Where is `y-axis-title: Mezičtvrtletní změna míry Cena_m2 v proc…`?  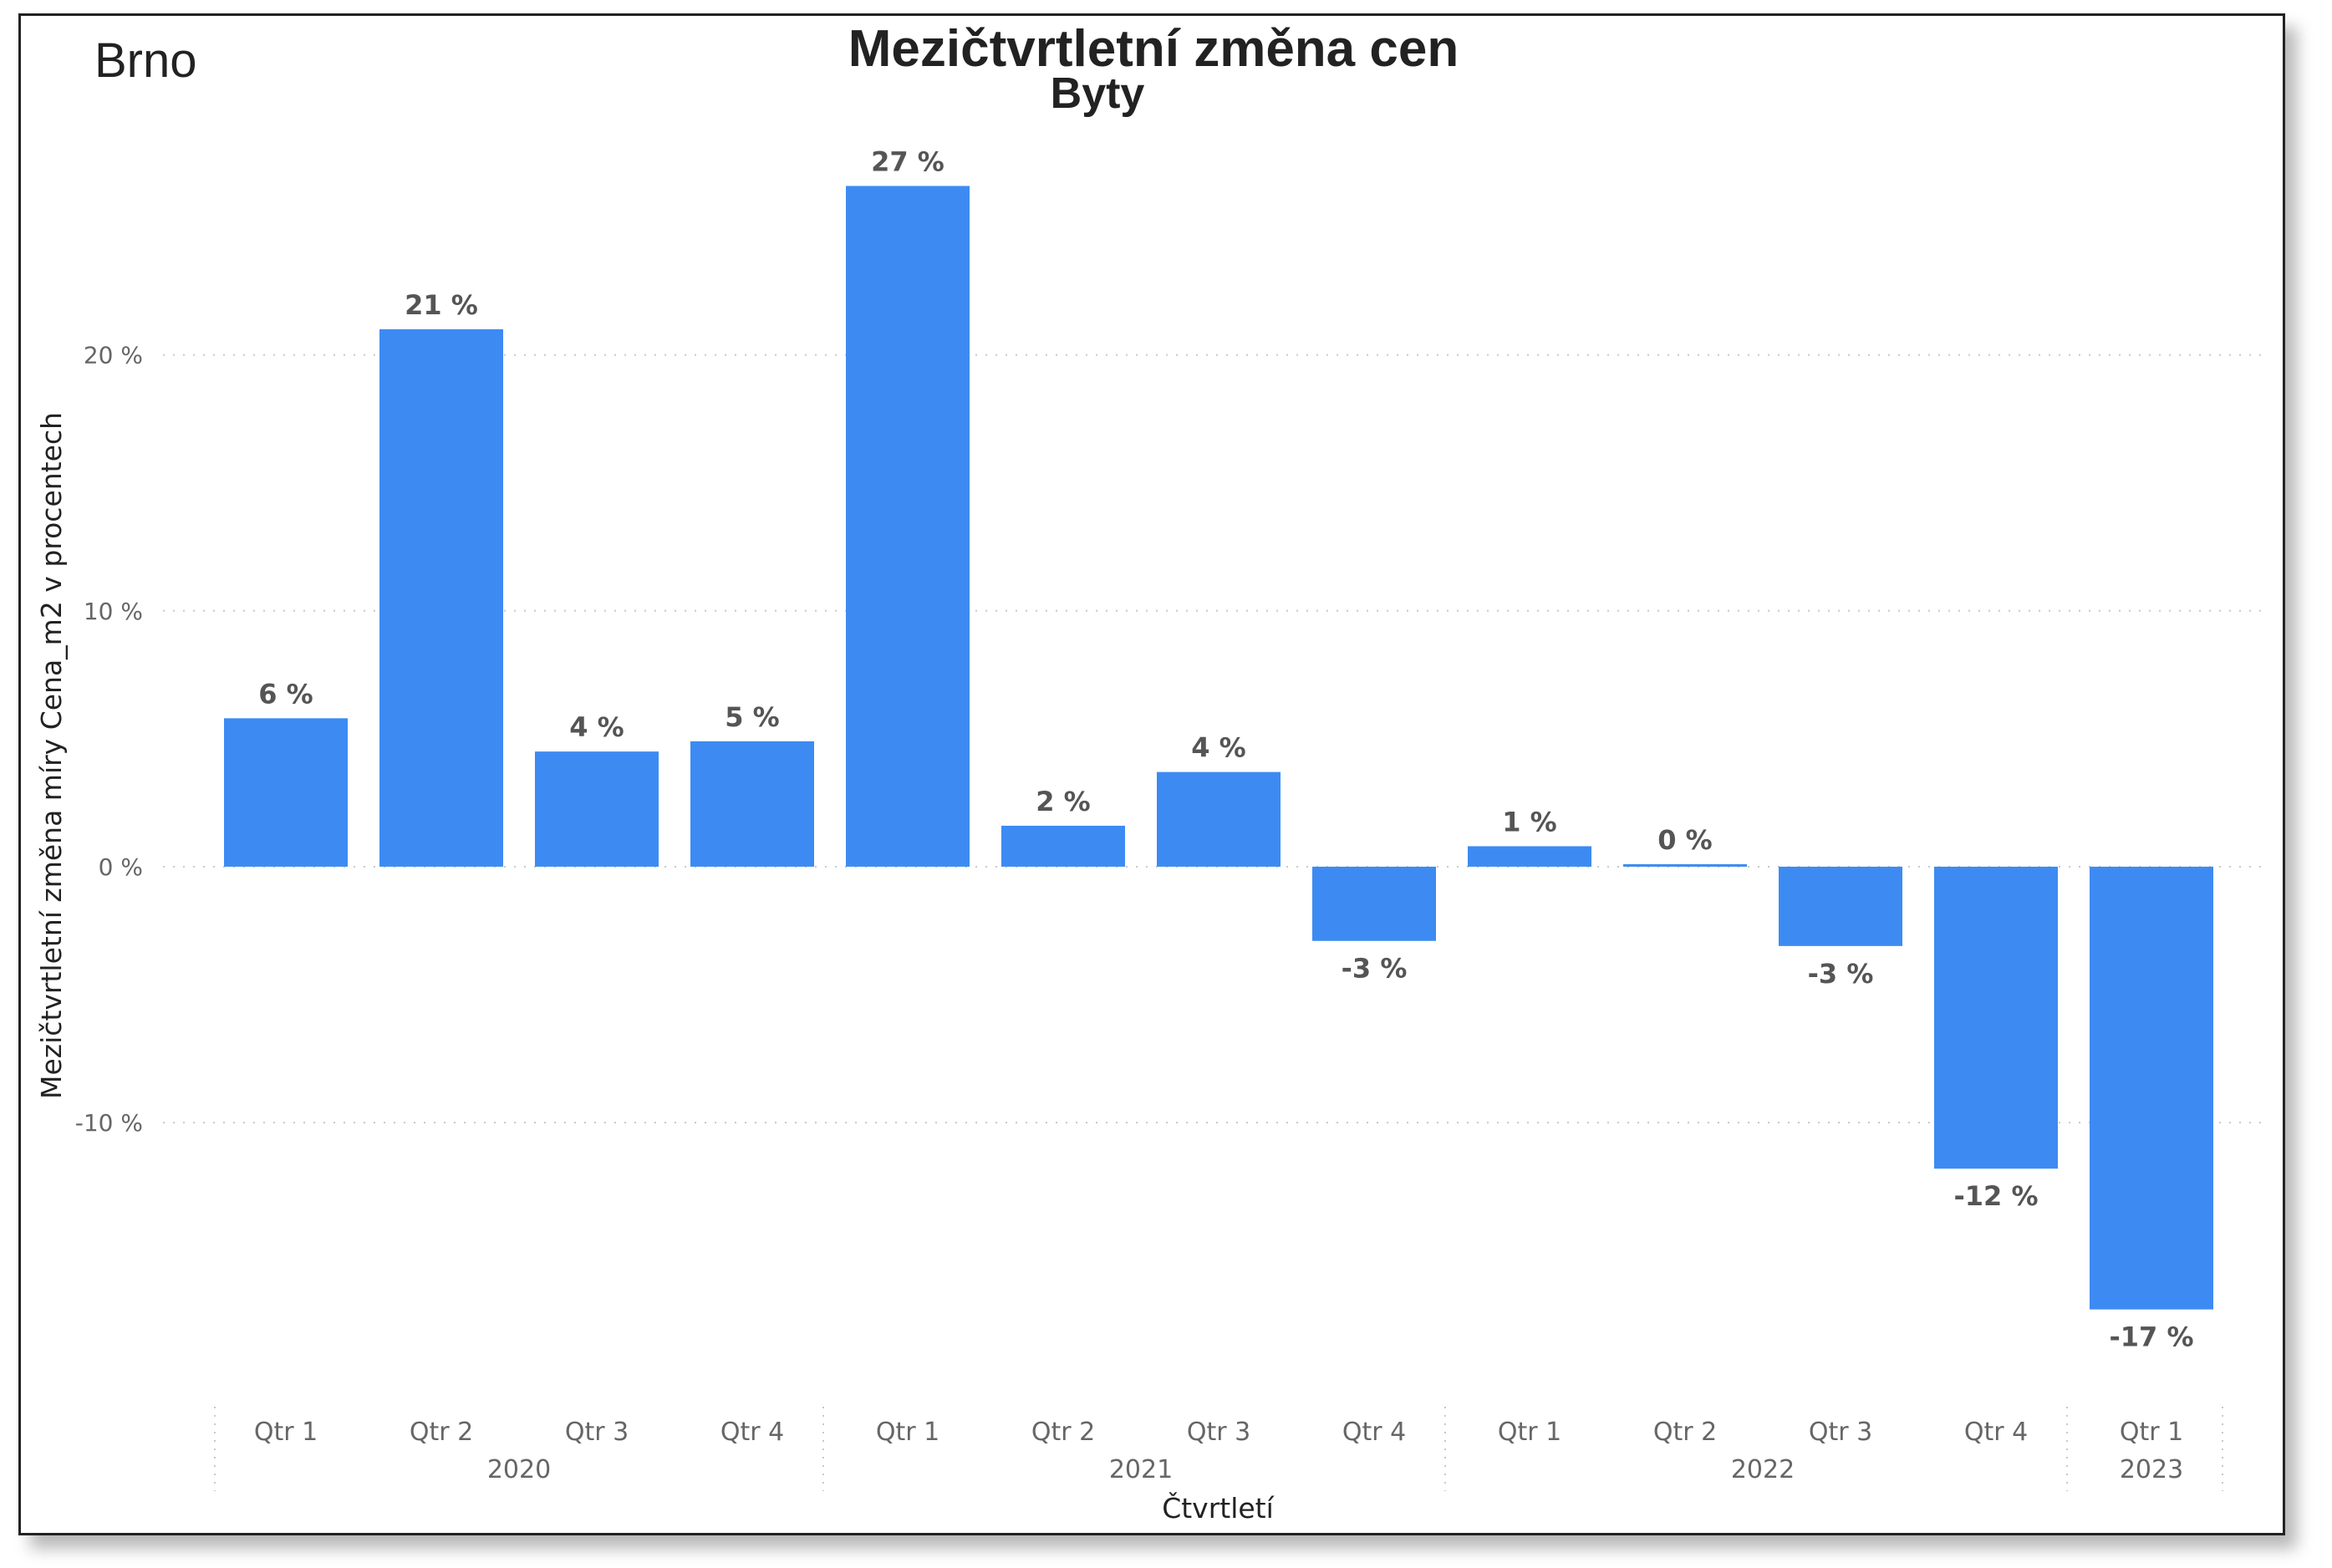
y-axis-title: Mezičtvrtletní změna míry Cena_m2 v proc… is located at coordinates (51, 755).